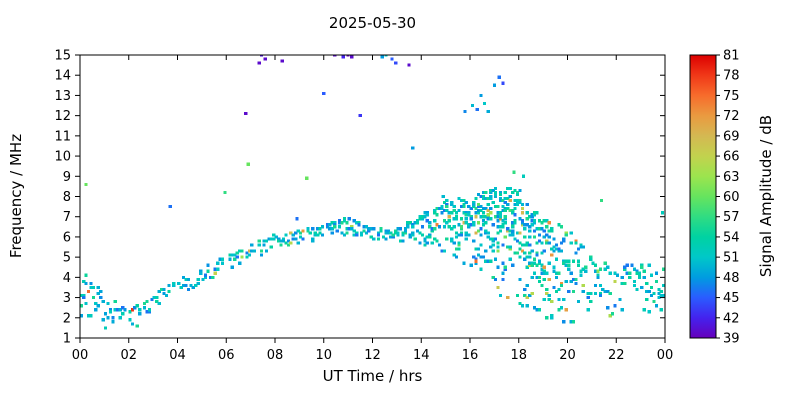 Image resolution: width=800 pixels, height=400 pixels. What do you see at coordinates (177, 355) in the screenshot?
I see `svg-text: 04` at bounding box center [177, 355].